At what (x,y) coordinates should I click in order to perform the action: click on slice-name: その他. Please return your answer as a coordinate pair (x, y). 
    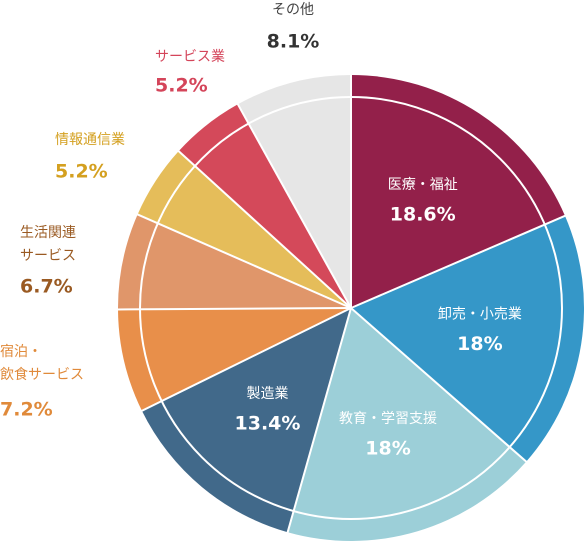
    Looking at the image, I should click on (293, 10).